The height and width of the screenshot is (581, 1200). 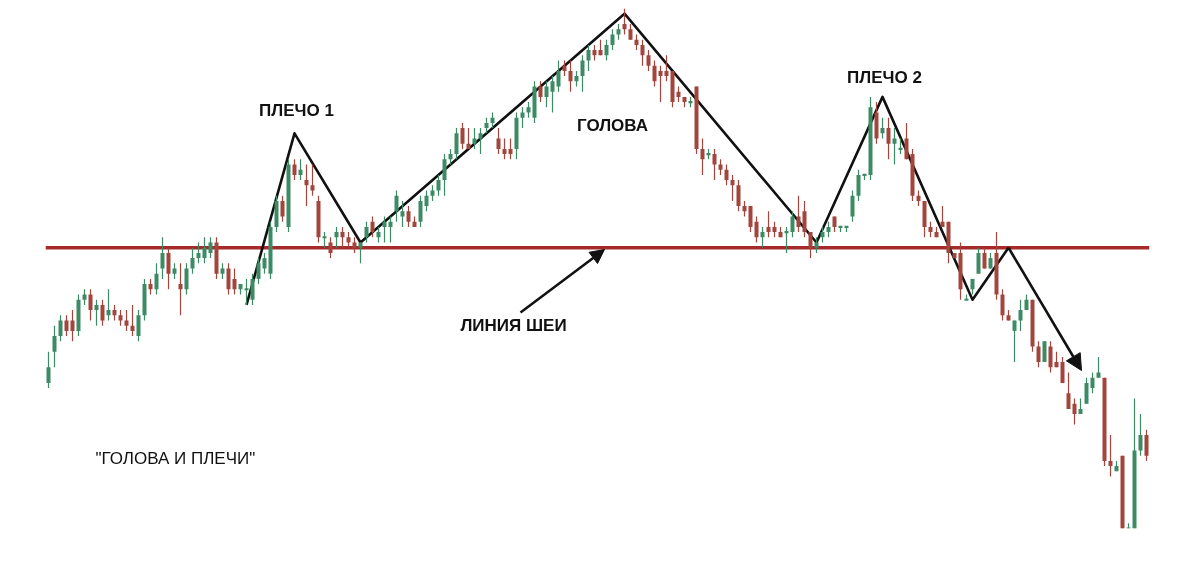 What do you see at coordinates (513, 325) in the screenshot?
I see `ref-line-label: ЛИНИЯ ШЕИ` at bounding box center [513, 325].